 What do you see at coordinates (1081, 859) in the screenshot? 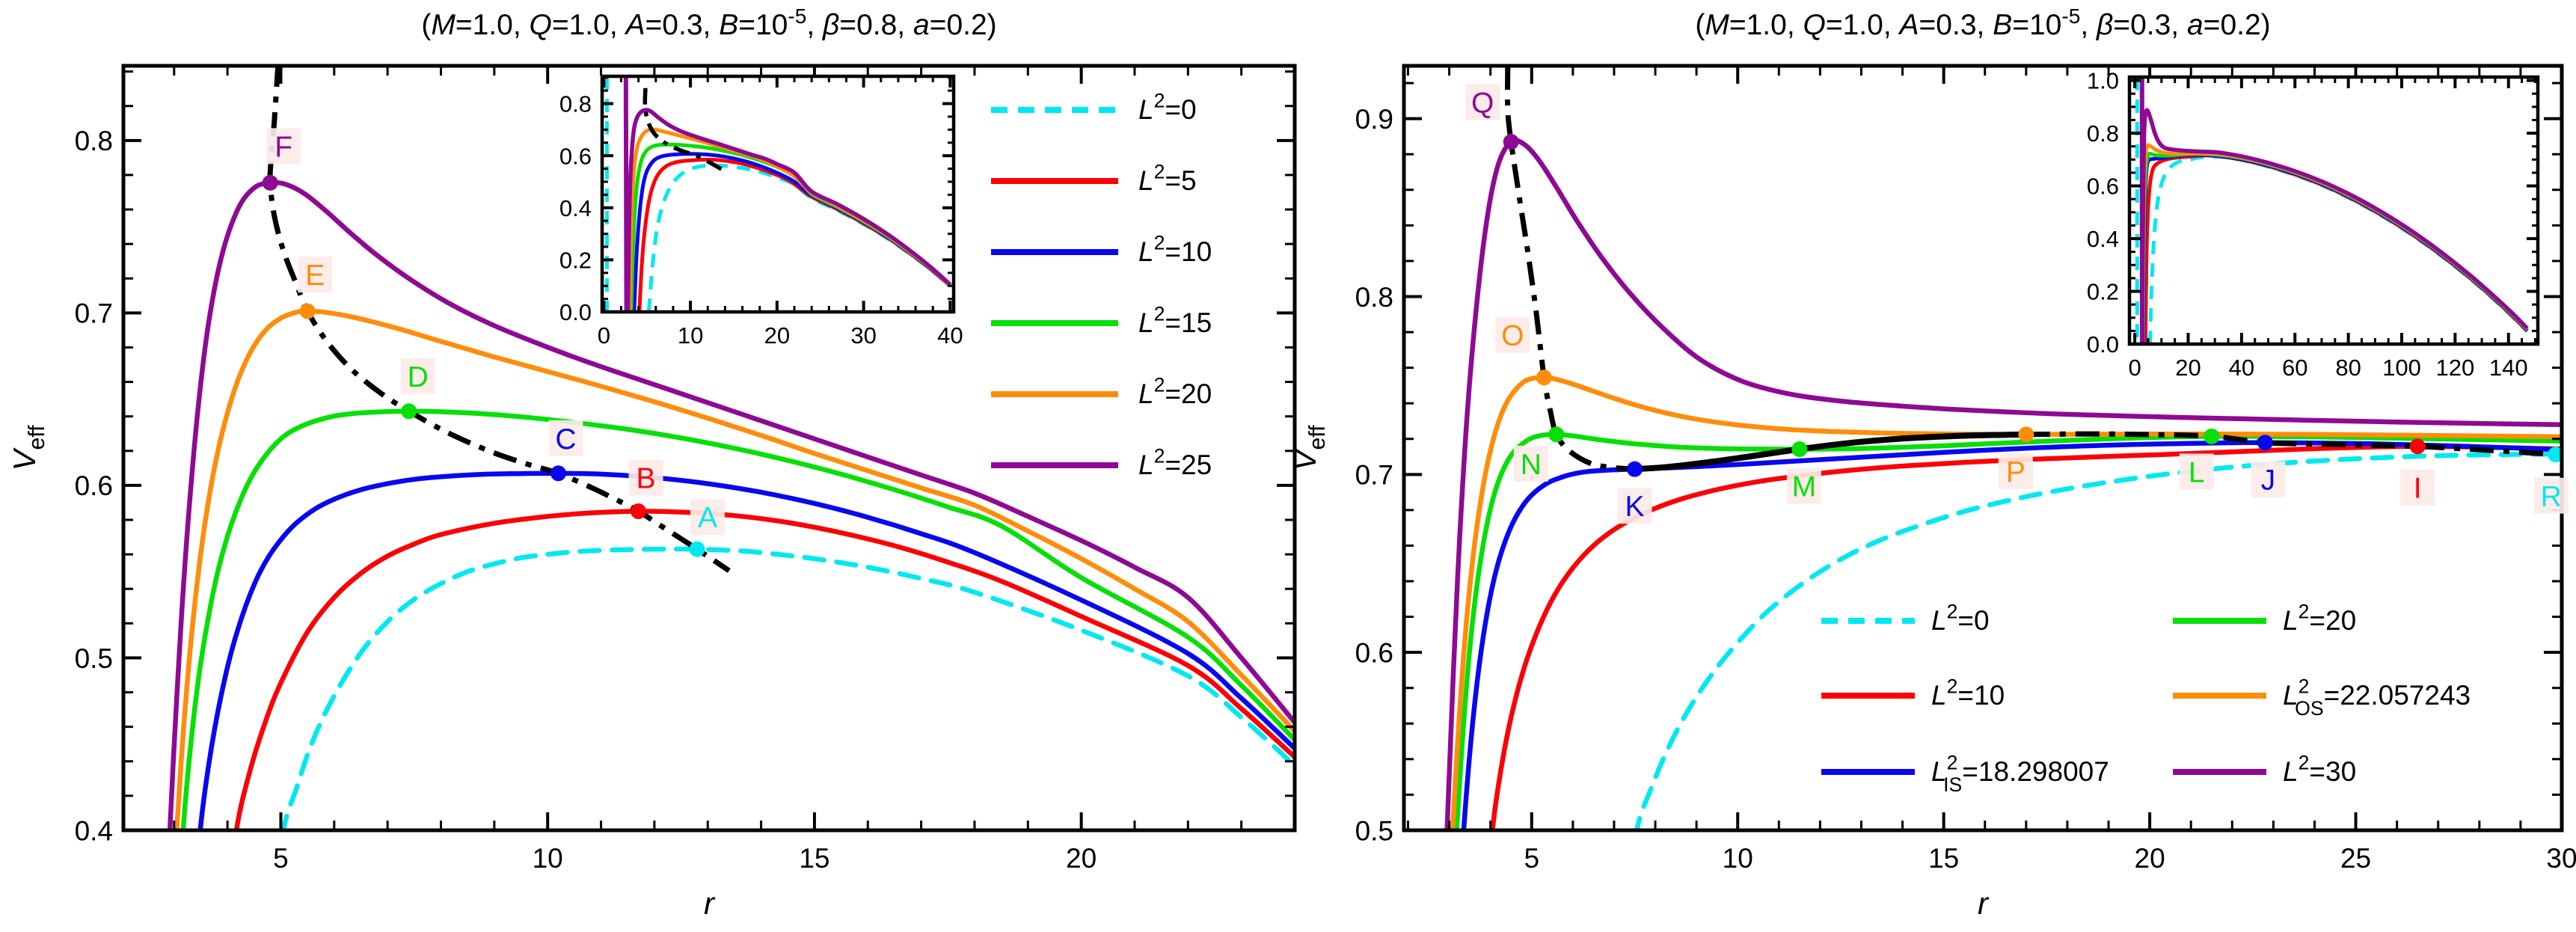
I see `axis-left-x-tick-label: 20` at bounding box center [1081, 859].